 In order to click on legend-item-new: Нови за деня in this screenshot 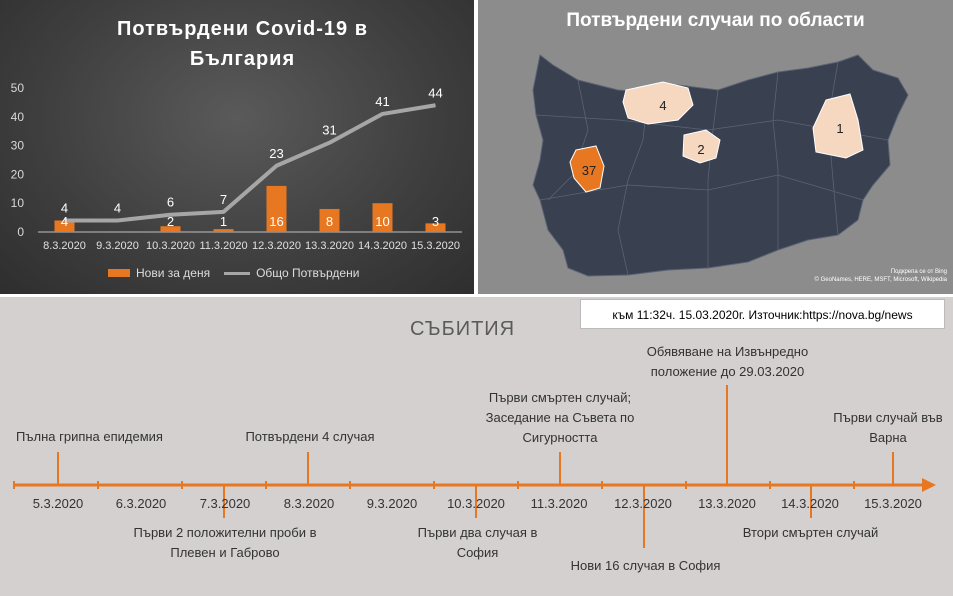, I will do `click(159, 273)`.